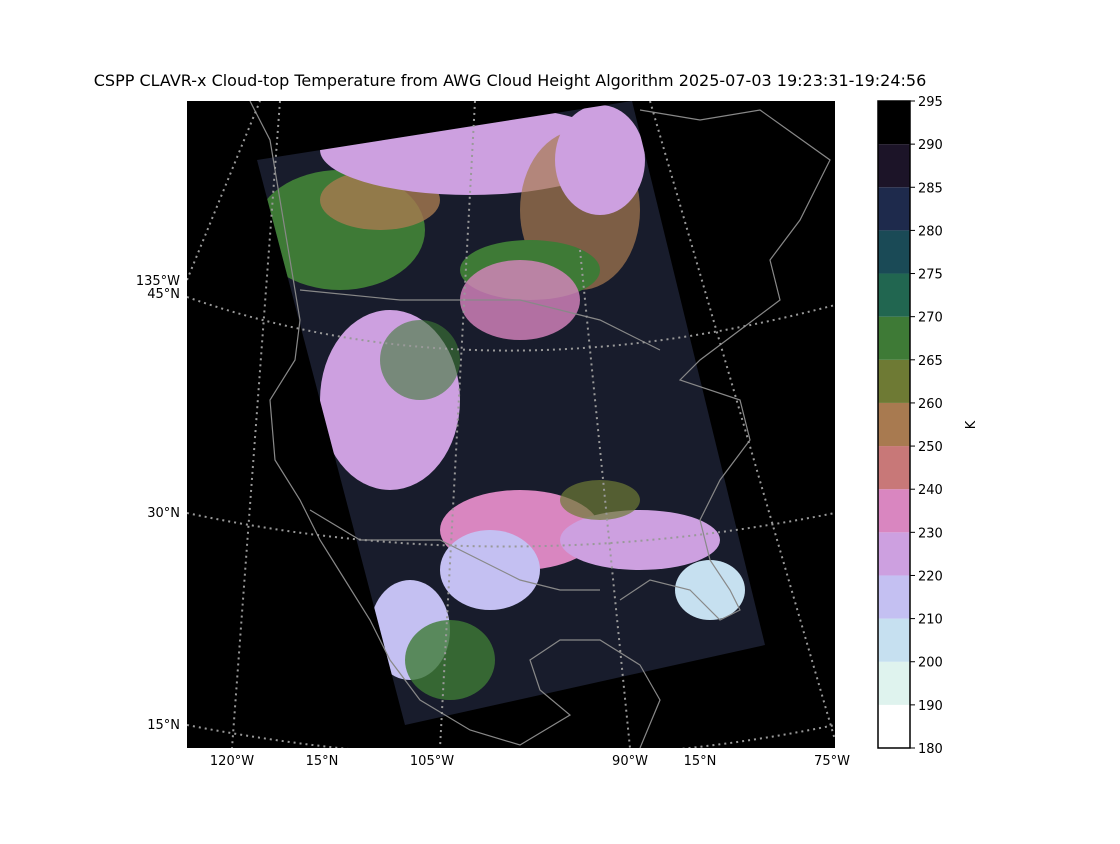 The height and width of the screenshot is (844, 1120). Describe the element at coordinates (930, 404) in the screenshot. I see `colorbar-tick-label: 260` at that location.